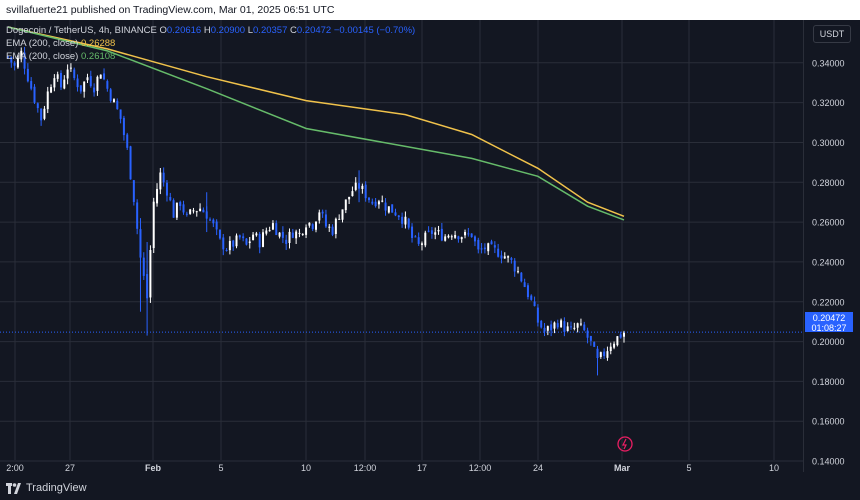 The image size is (860, 500). Describe the element at coordinates (81, 30) in the screenshot. I see `legend-symbol: Dogecoin / TetherUS, 4h, BINANCE` at that location.